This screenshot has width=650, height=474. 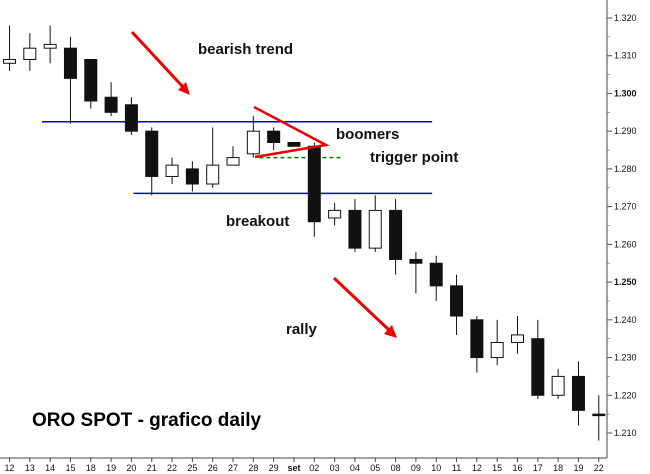 What do you see at coordinates (625, 93) in the screenshot?
I see `y-tick-label: 1.300` at bounding box center [625, 93].